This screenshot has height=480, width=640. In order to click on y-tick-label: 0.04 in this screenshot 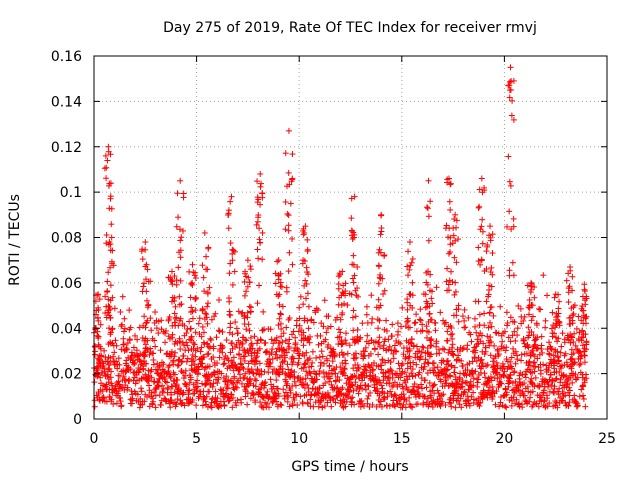, I will do `click(66, 329)`.